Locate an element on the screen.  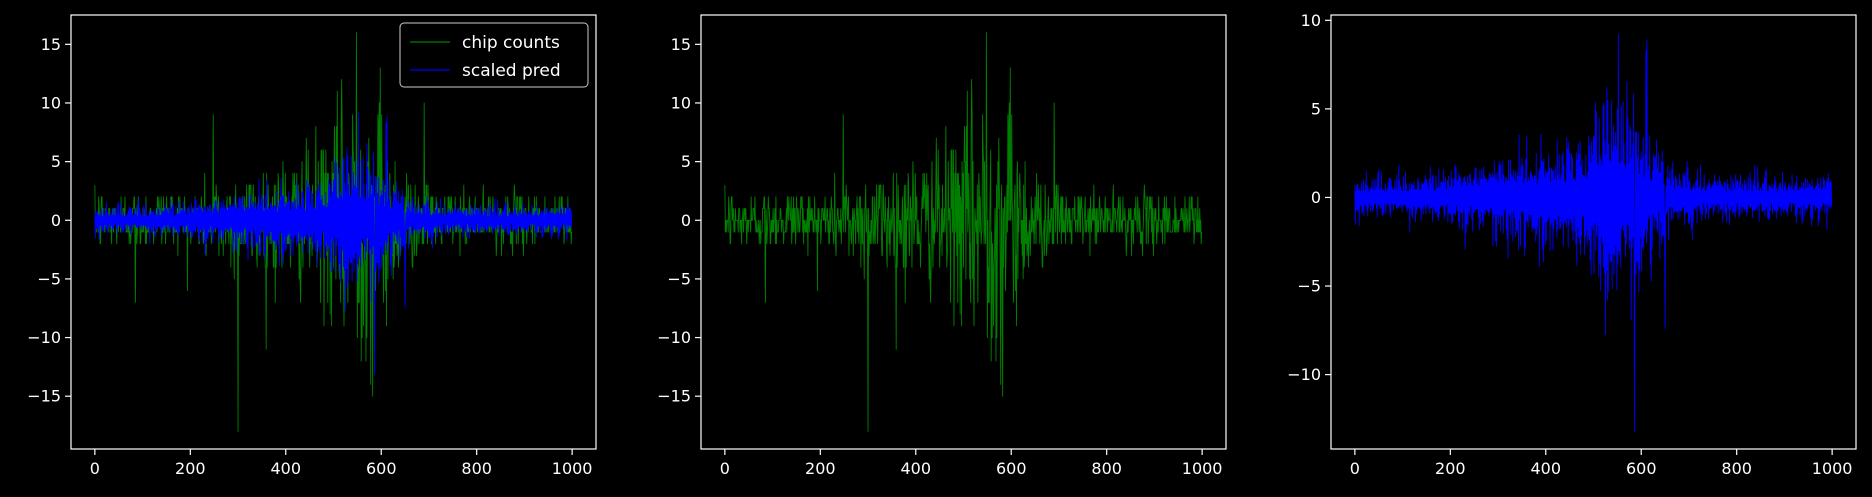
legend-label: chip counts is located at coordinates (511, 43).